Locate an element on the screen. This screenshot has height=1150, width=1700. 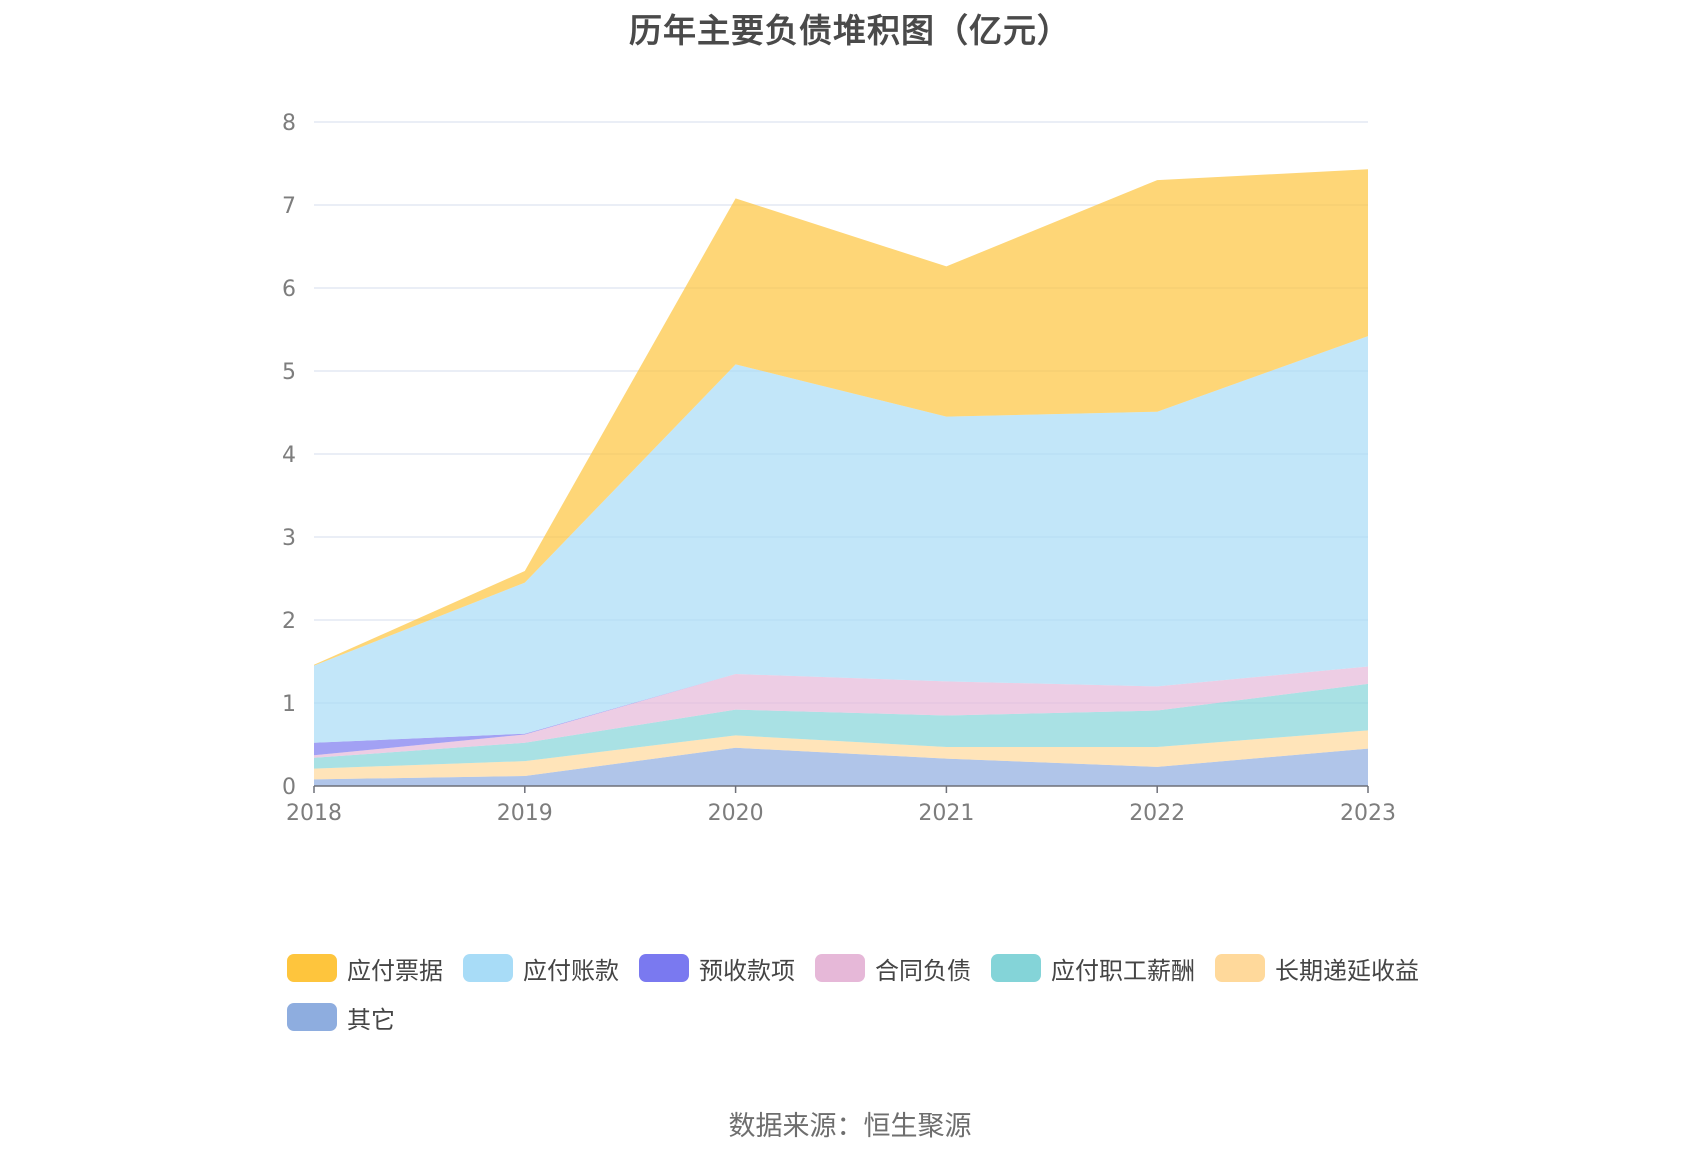
legend-item: 合同负债 is located at coordinates (893, 969).